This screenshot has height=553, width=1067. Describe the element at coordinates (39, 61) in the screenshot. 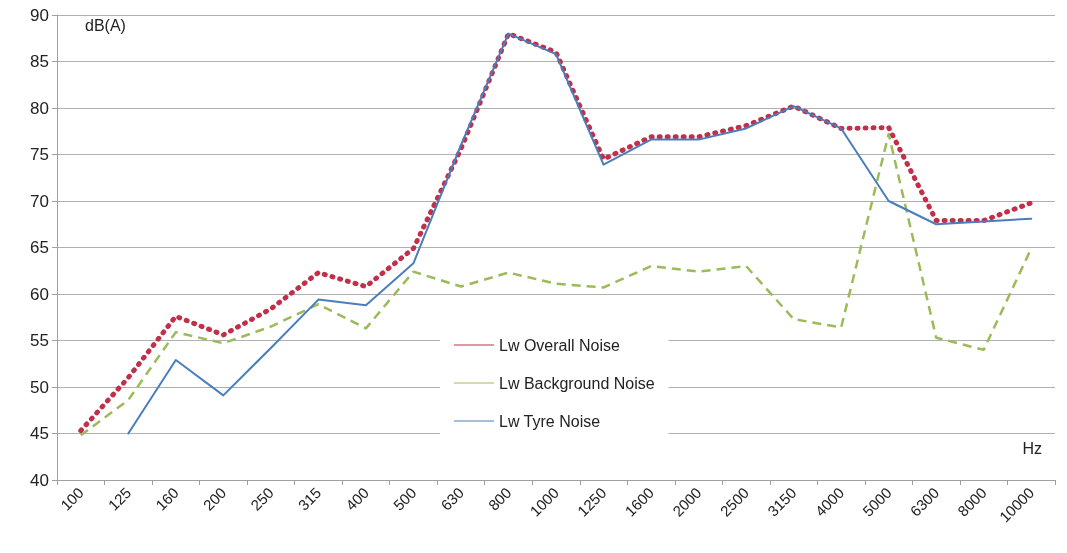

I see `y-tick-label: 85` at that location.